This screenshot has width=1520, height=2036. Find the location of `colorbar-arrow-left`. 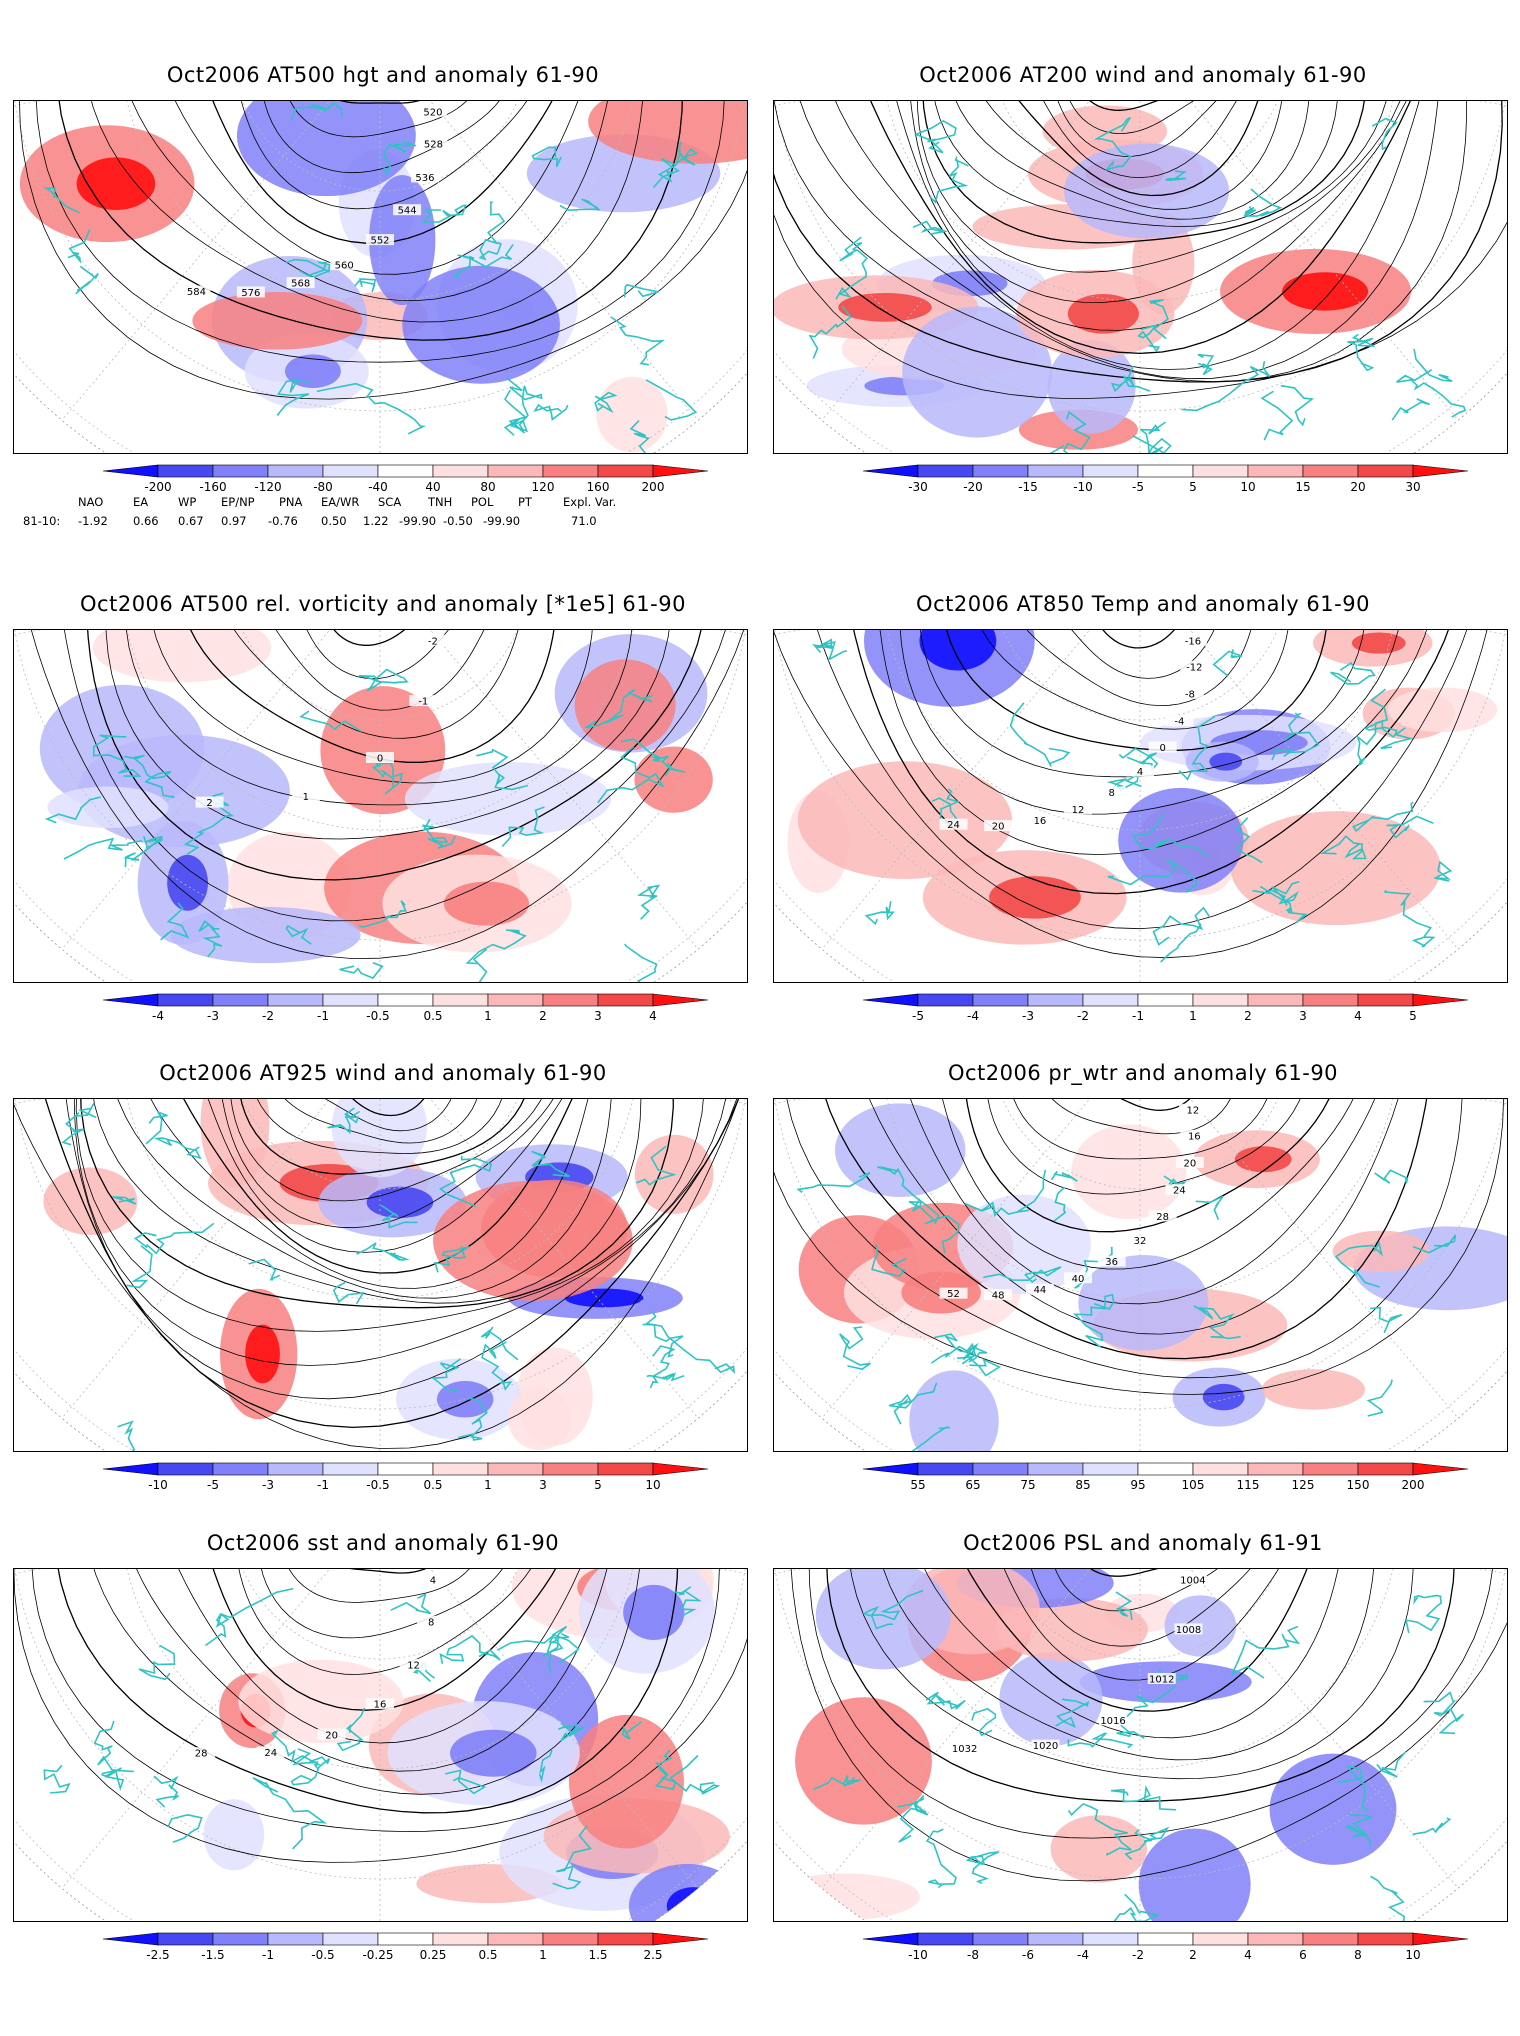

colorbar-arrow-left is located at coordinates (890, 1000).